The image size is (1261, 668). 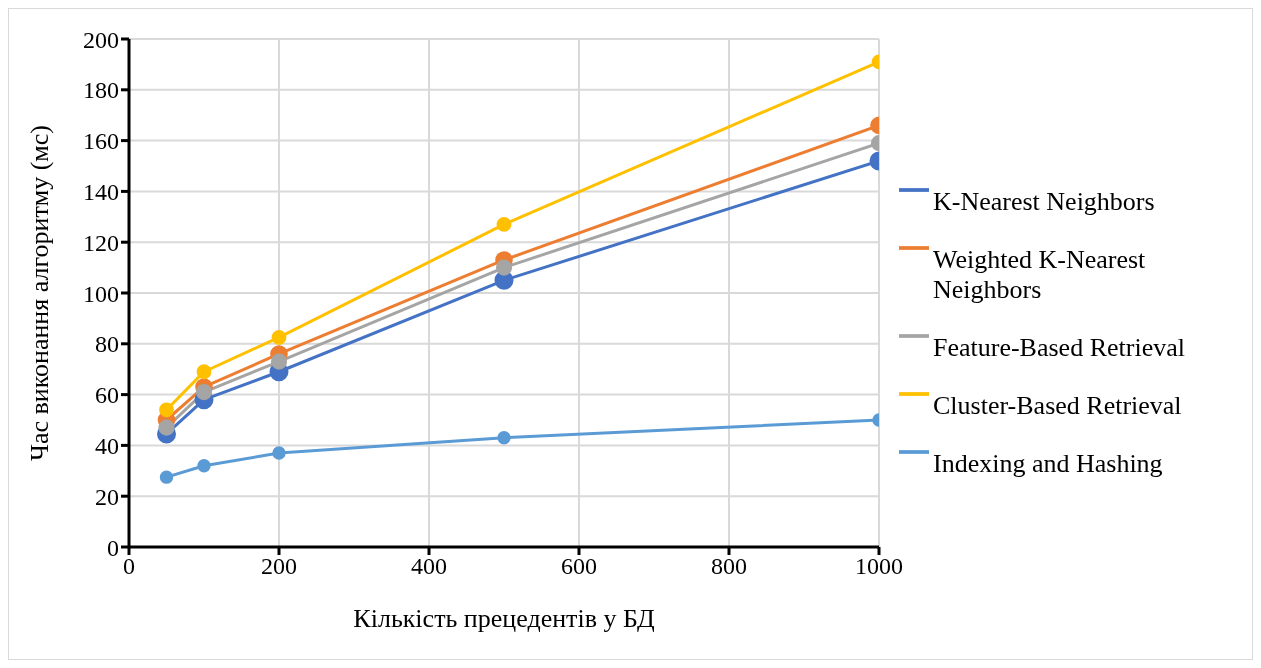 What do you see at coordinates (579, 566) in the screenshot?
I see `x-tick-label: 600` at bounding box center [579, 566].